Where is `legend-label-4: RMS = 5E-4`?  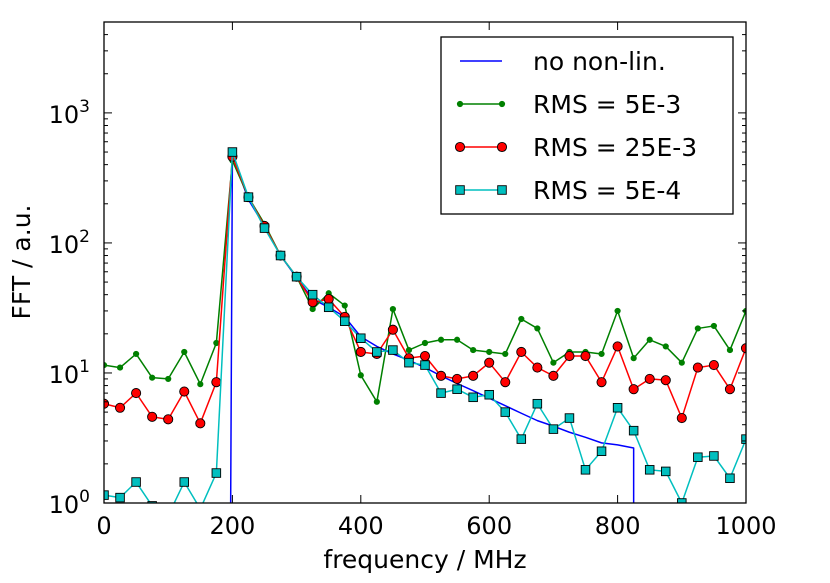 legend-label-4: RMS = 5E-4 is located at coordinates (607, 190).